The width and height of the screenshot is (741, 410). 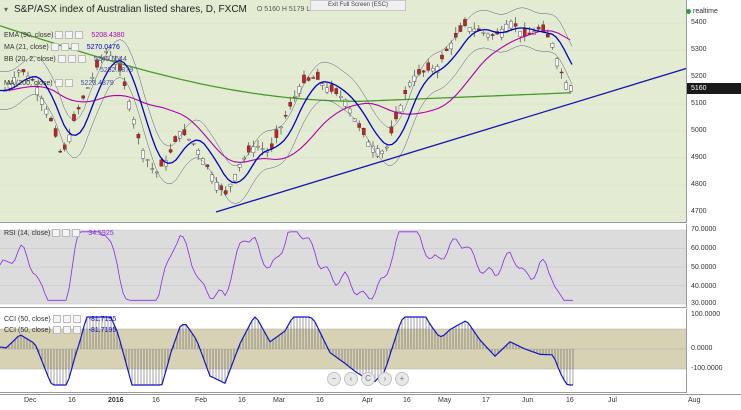 What do you see at coordinates (351, 379) in the screenshot?
I see `scroll-back-button: ‹` at bounding box center [351, 379].